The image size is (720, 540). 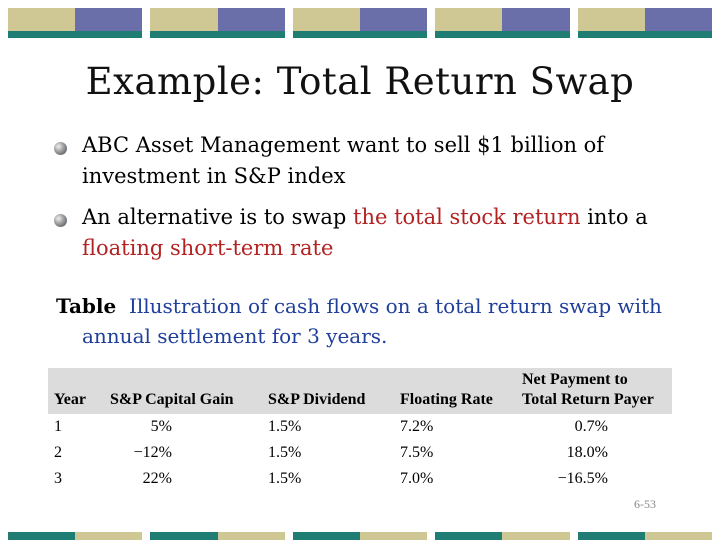 What do you see at coordinates (328, 391) in the screenshot?
I see `header-dividend: S&P Dividend` at bounding box center [328, 391].